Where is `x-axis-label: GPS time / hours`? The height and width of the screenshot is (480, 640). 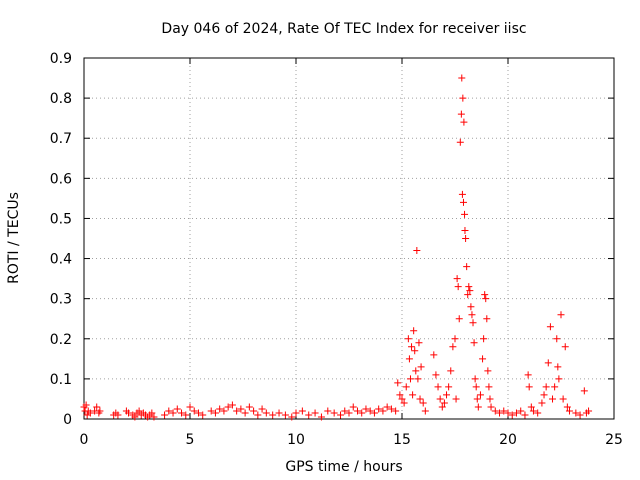
x-axis-label: GPS time / hours is located at coordinates (343, 467).